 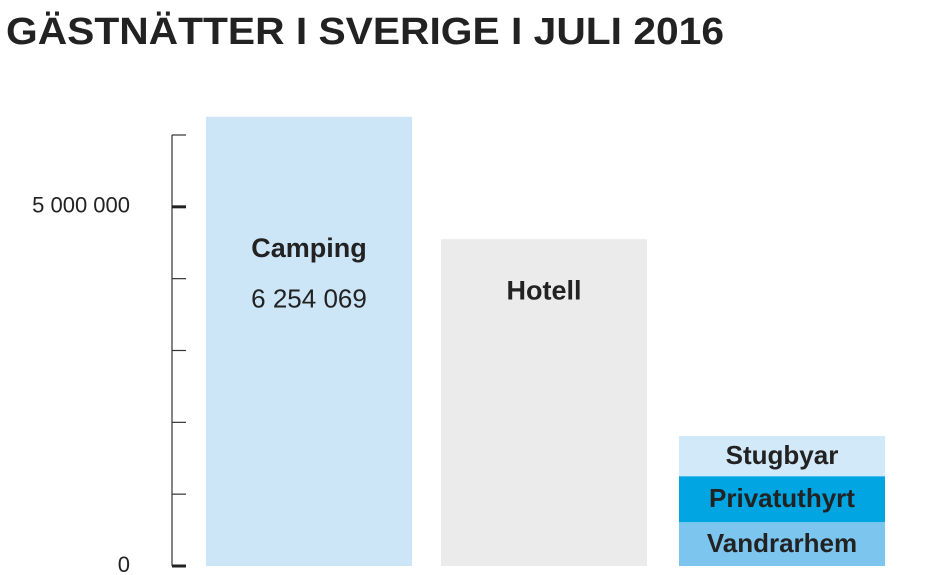 What do you see at coordinates (309, 248) in the screenshot?
I see `bar-label: Camping` at bounding box center [309, 248].